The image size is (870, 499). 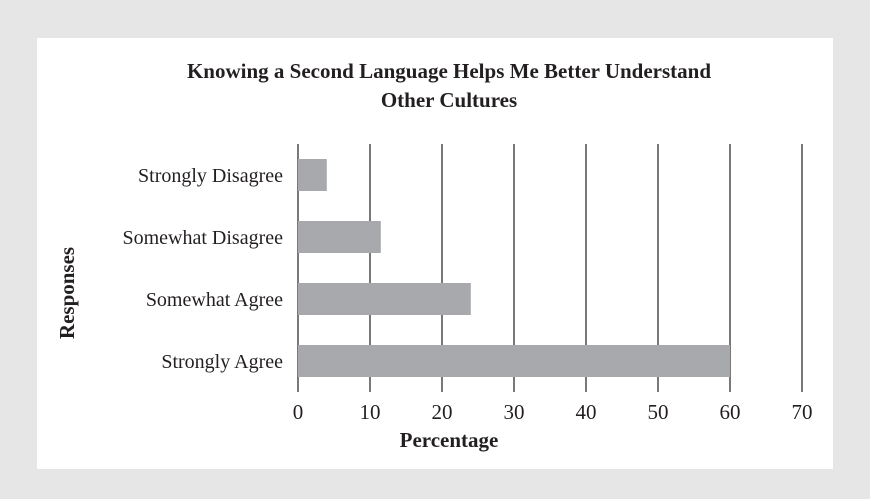 What do you see at coordinates (370, 412) in the screenshot?
I see `x-tick-label-10: 10` at bounding box center [370, 412].